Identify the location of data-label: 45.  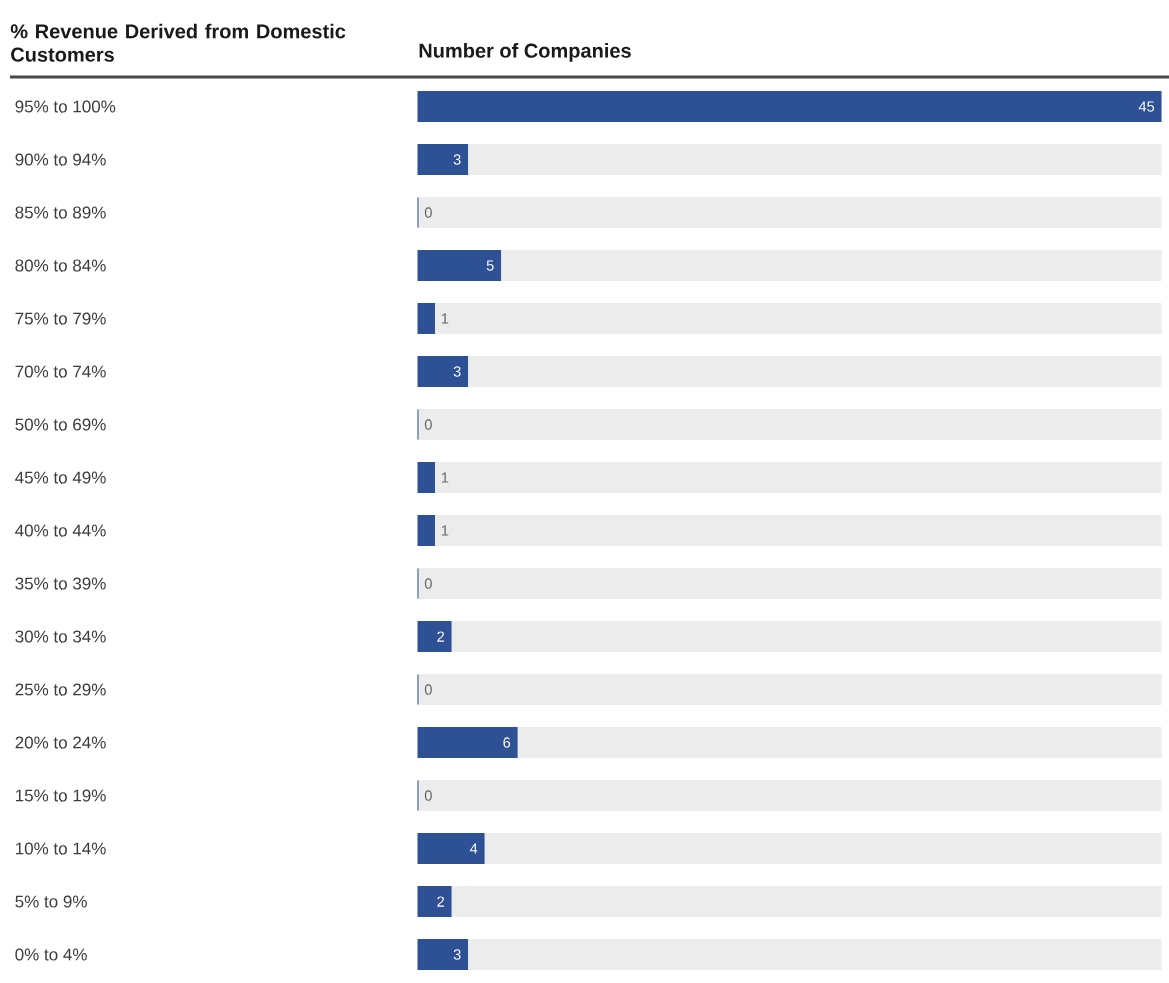
(1146, 106).